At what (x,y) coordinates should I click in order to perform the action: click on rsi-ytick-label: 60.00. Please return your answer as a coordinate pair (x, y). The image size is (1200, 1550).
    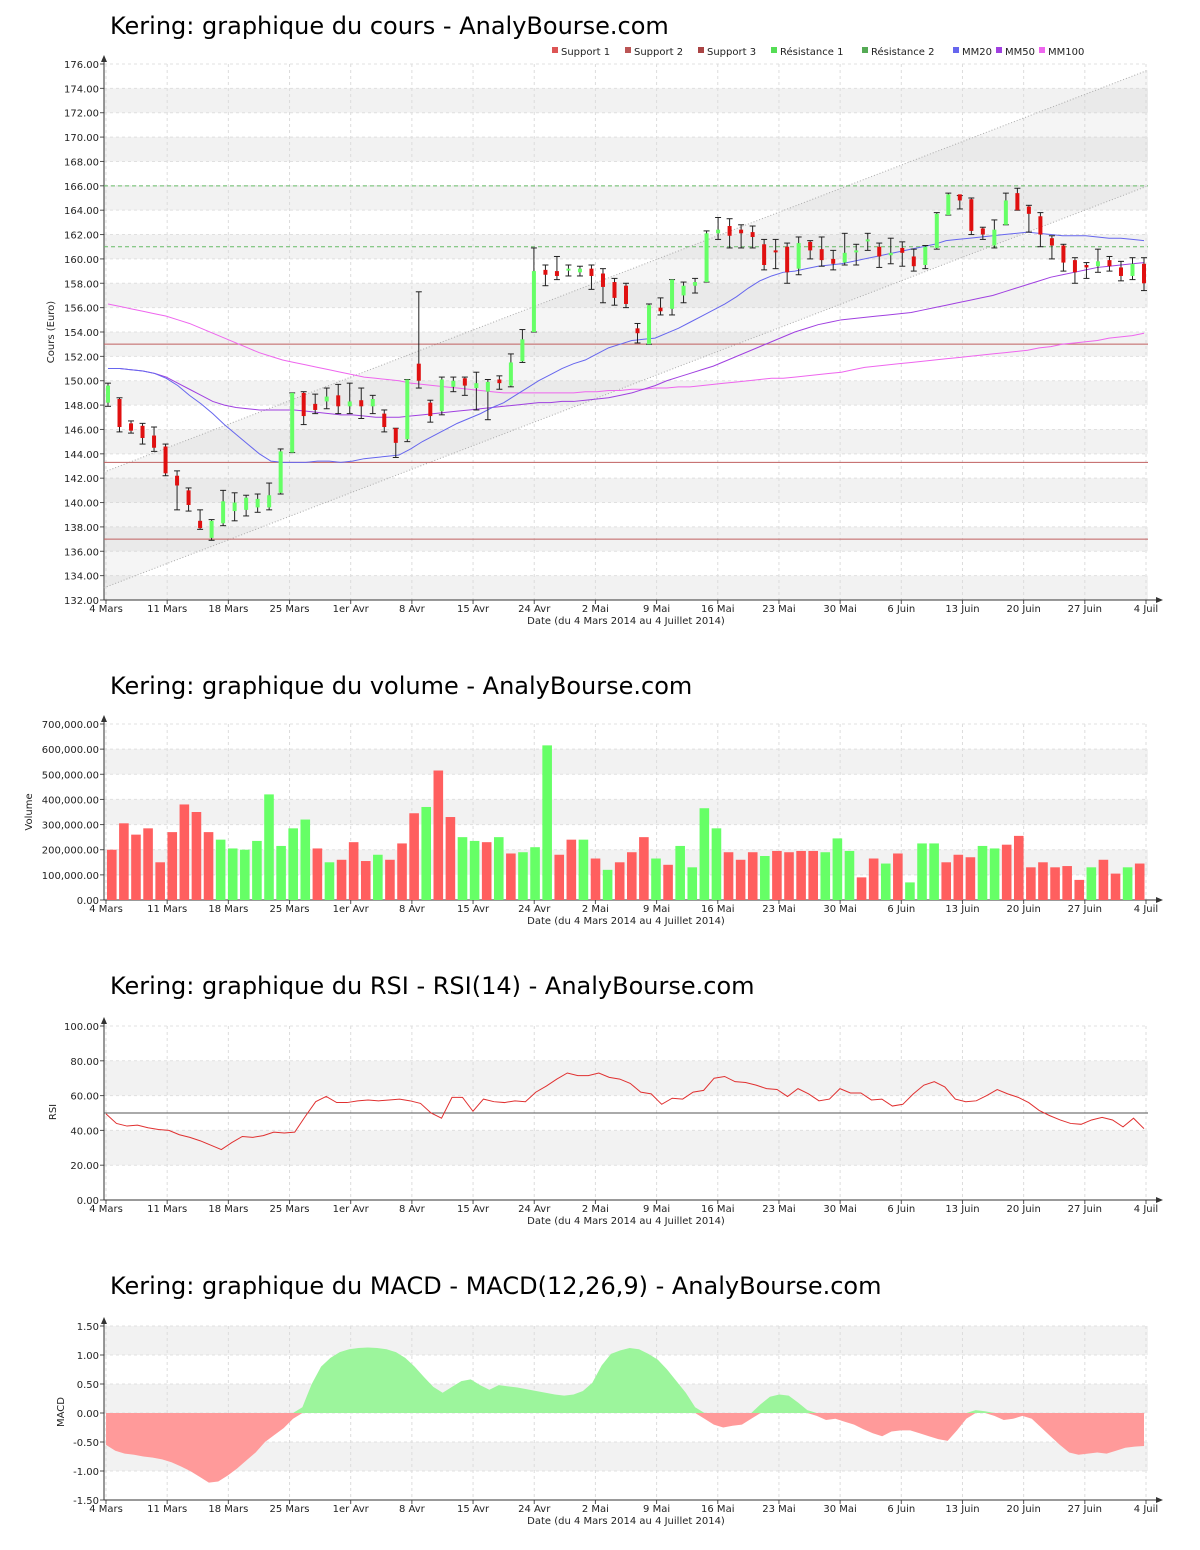
    Looking at the image, I should click on (84, 1097).